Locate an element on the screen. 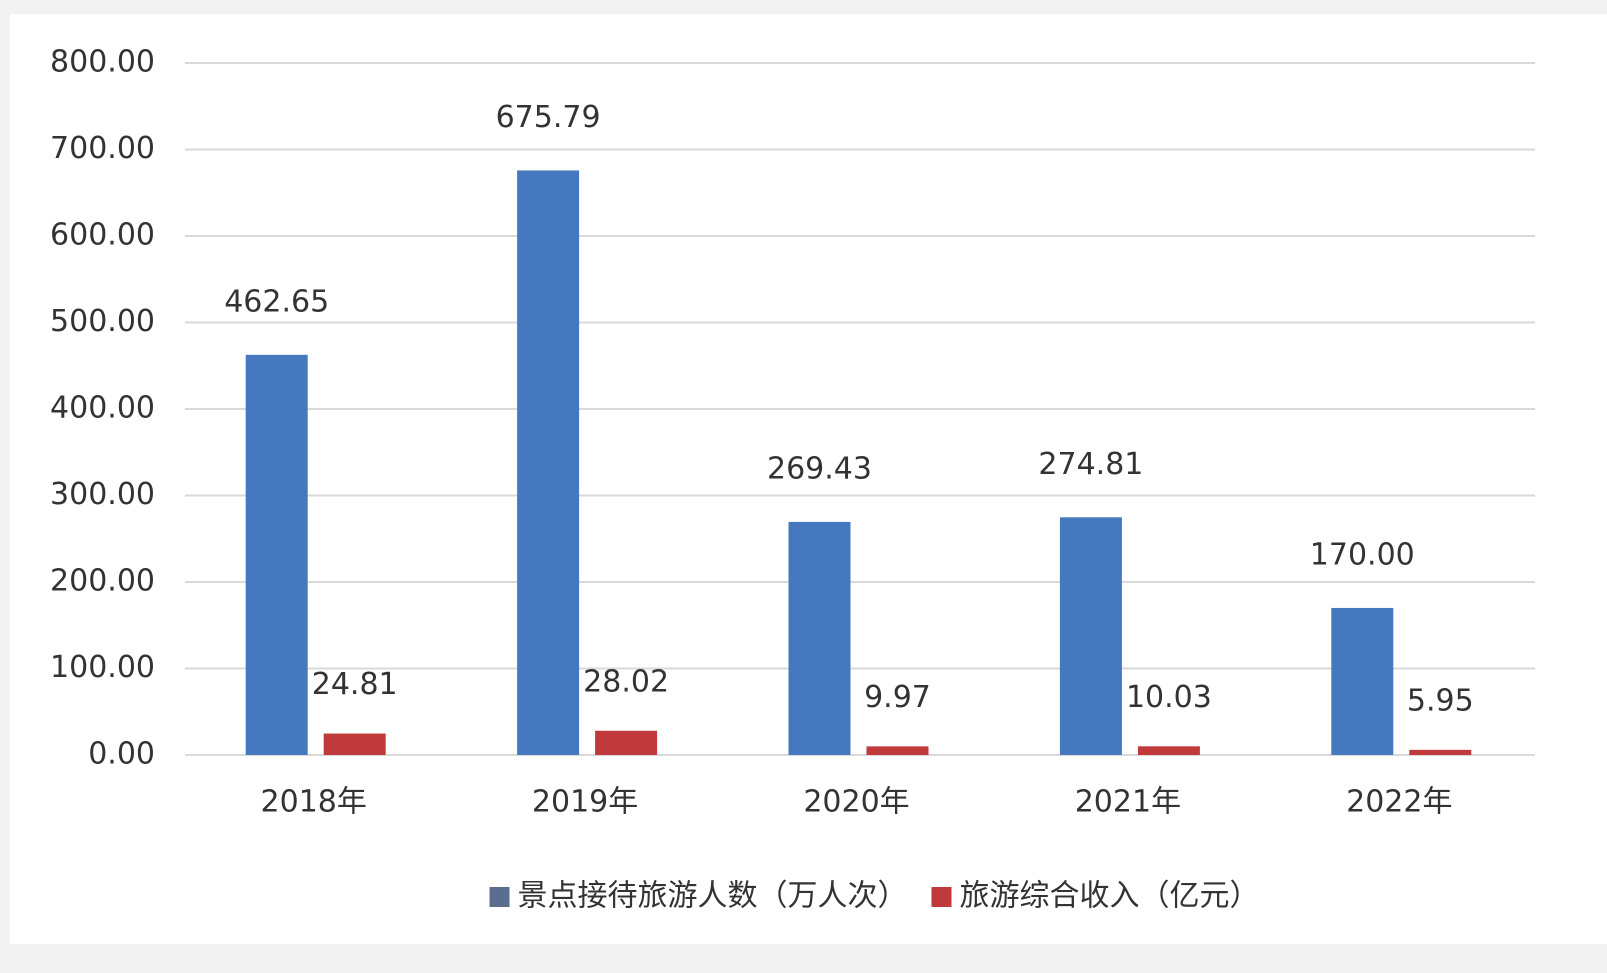 Image resolution: width=1607 pixels, height=973 pixels. y-tick-label: 300.00 is located at coordinates (102, 494).